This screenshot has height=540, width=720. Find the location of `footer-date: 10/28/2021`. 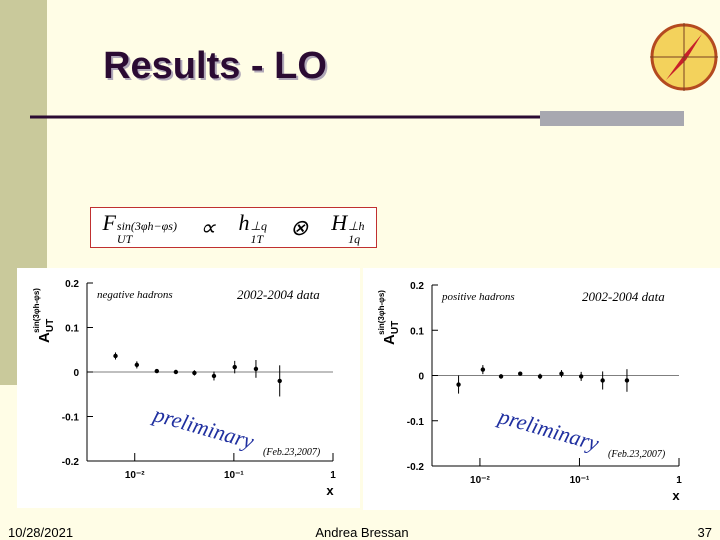

footer-date: 10/28/2021 is located at coordinates (40, 532).